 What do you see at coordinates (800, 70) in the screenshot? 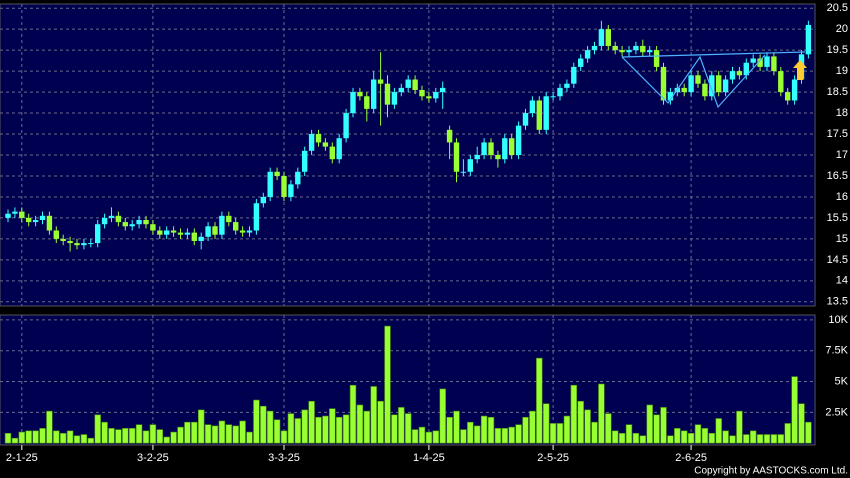
I see `signal-arrow` at bounding box center [800, 70].